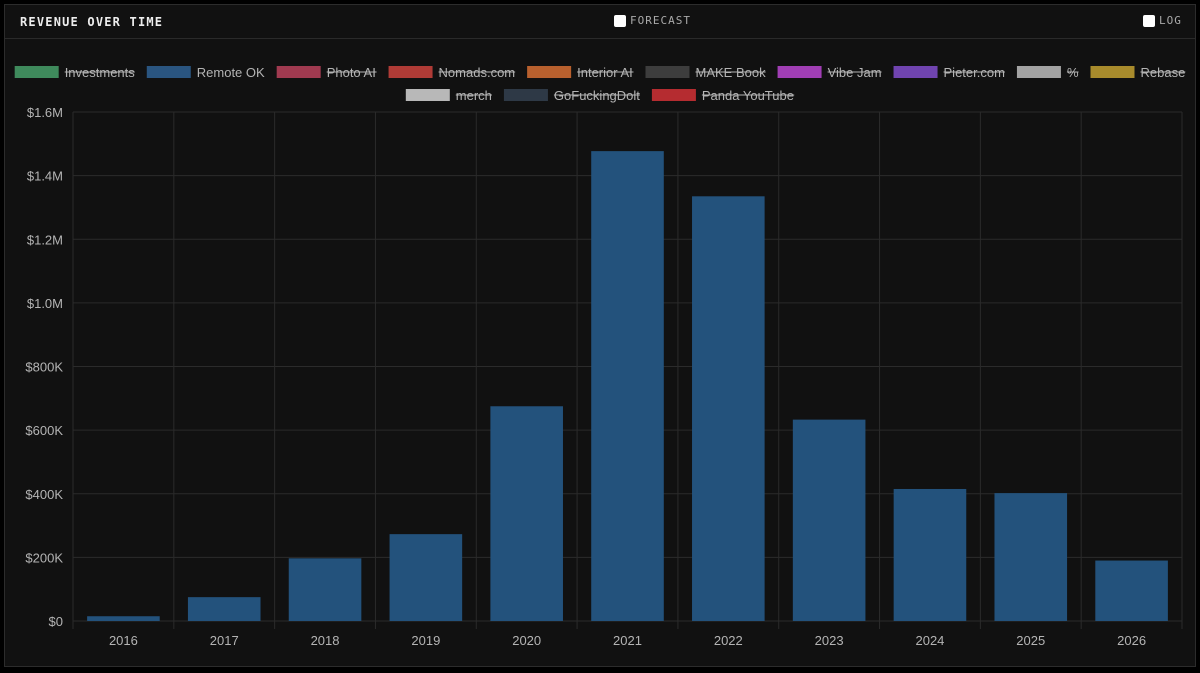 The image size is (1200, 673). Describe the element at coordinates (45, 303) in the screenshot. I see `y-tick-label: $1.0M` at that location.